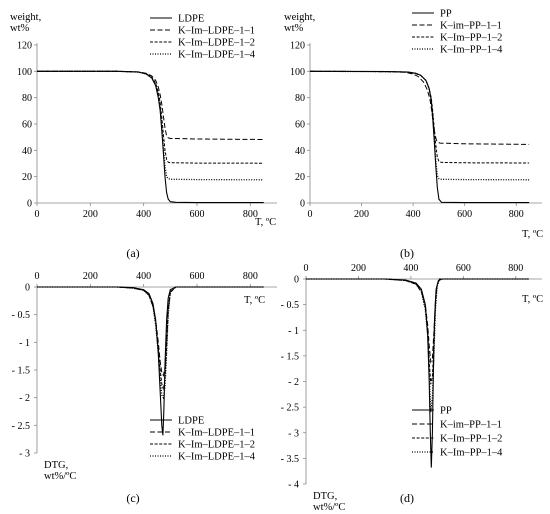  What do you see at coordinates (132, 498) in the screenshot?
I see `panel-label: (c)` at bounding box center [132, 498].